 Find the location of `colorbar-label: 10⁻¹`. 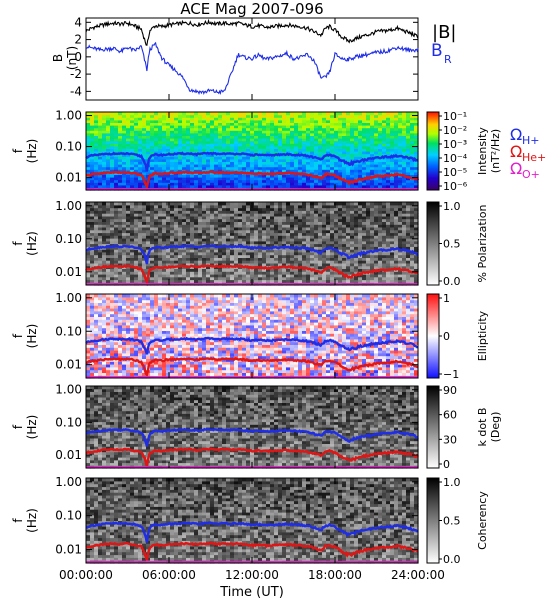

colorbar-label: 10⁻¹ is located at coordinates (455, 116).